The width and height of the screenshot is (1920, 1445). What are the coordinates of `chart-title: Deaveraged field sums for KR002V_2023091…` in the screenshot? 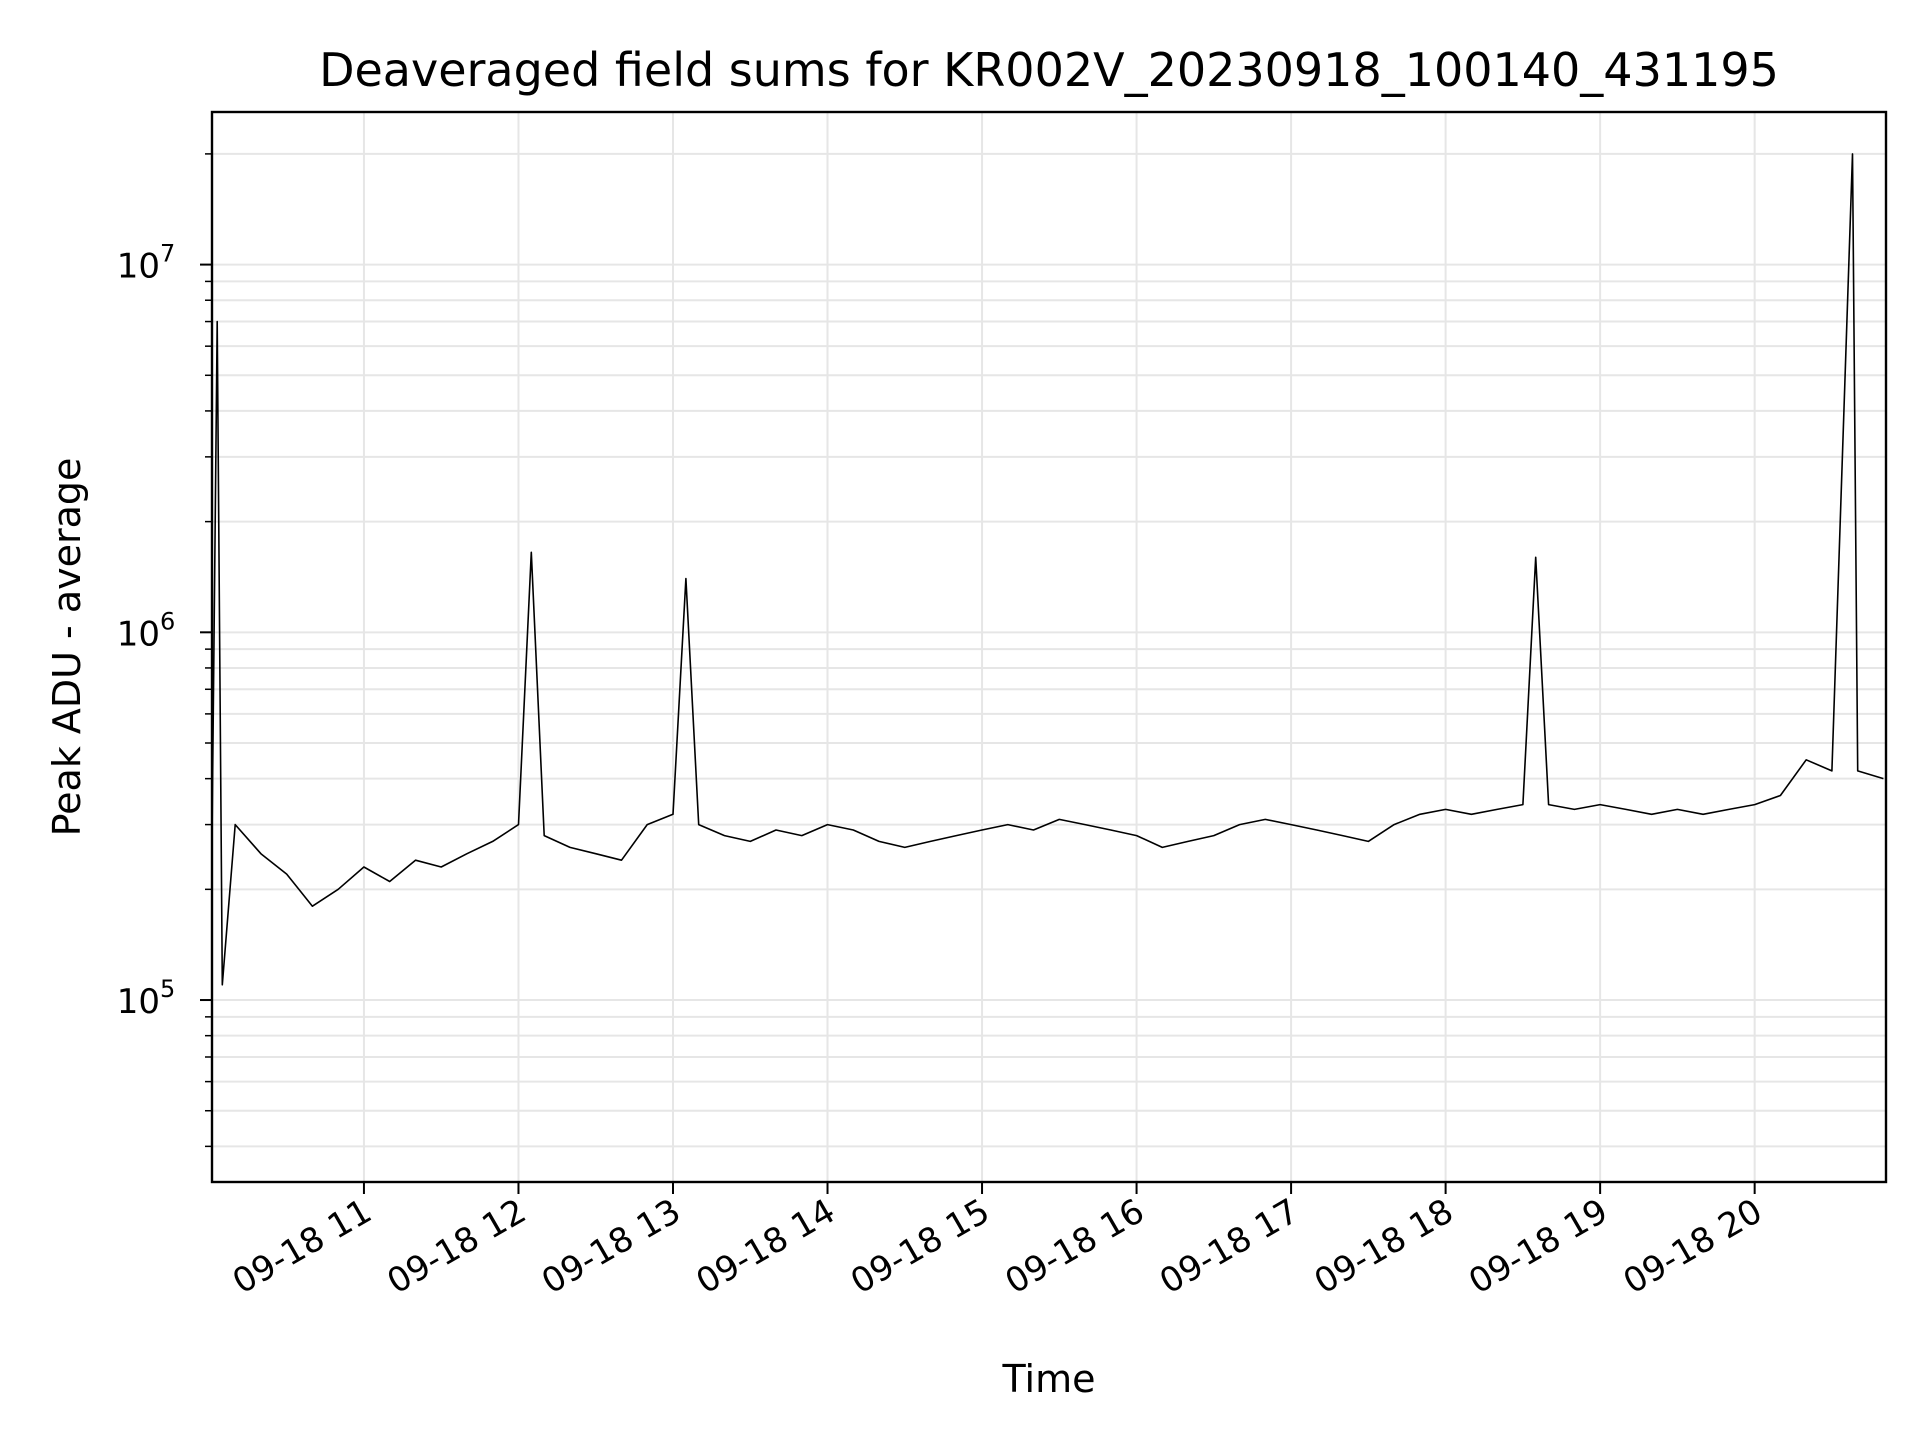 It's located at (1049, 70).